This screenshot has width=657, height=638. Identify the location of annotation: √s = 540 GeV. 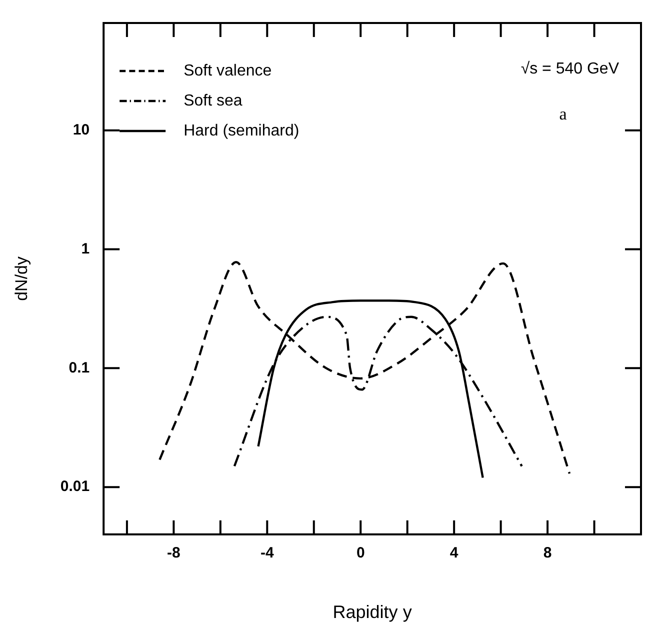
(570, 69).